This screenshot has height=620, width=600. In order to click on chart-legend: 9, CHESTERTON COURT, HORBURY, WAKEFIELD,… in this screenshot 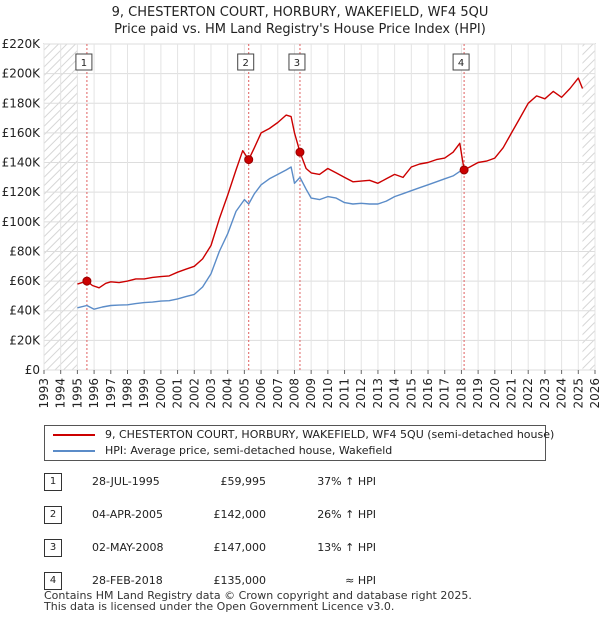, I will do `click(299, 443)`.